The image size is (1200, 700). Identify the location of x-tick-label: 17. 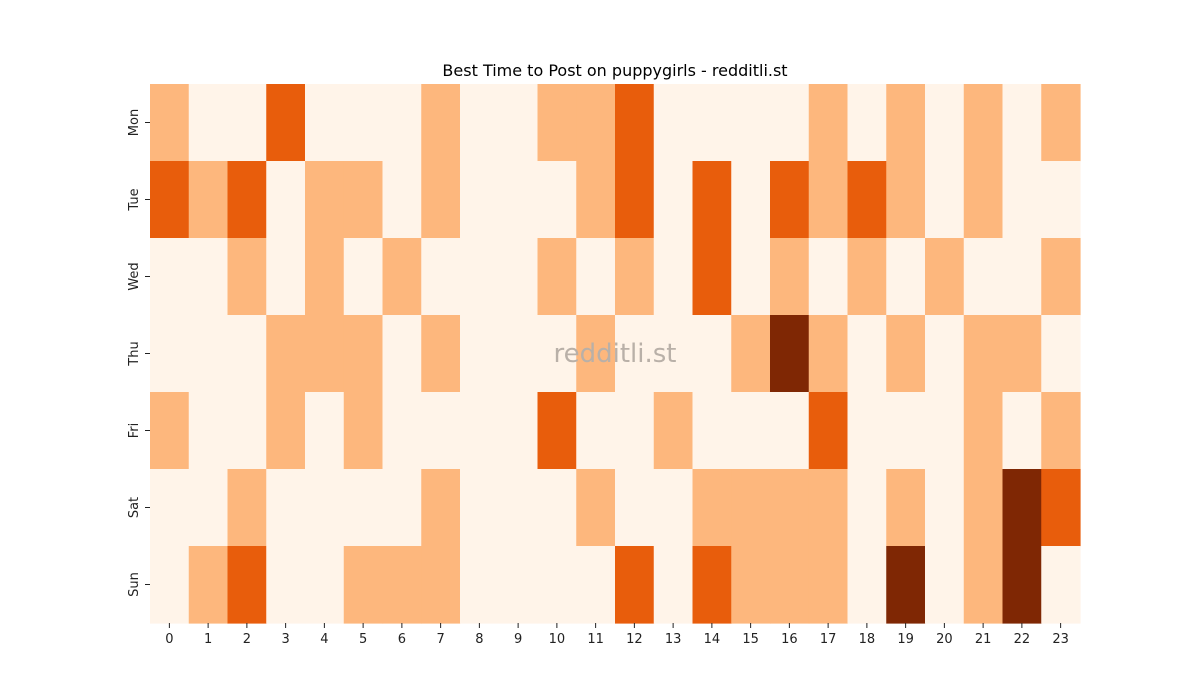
(828, 639).